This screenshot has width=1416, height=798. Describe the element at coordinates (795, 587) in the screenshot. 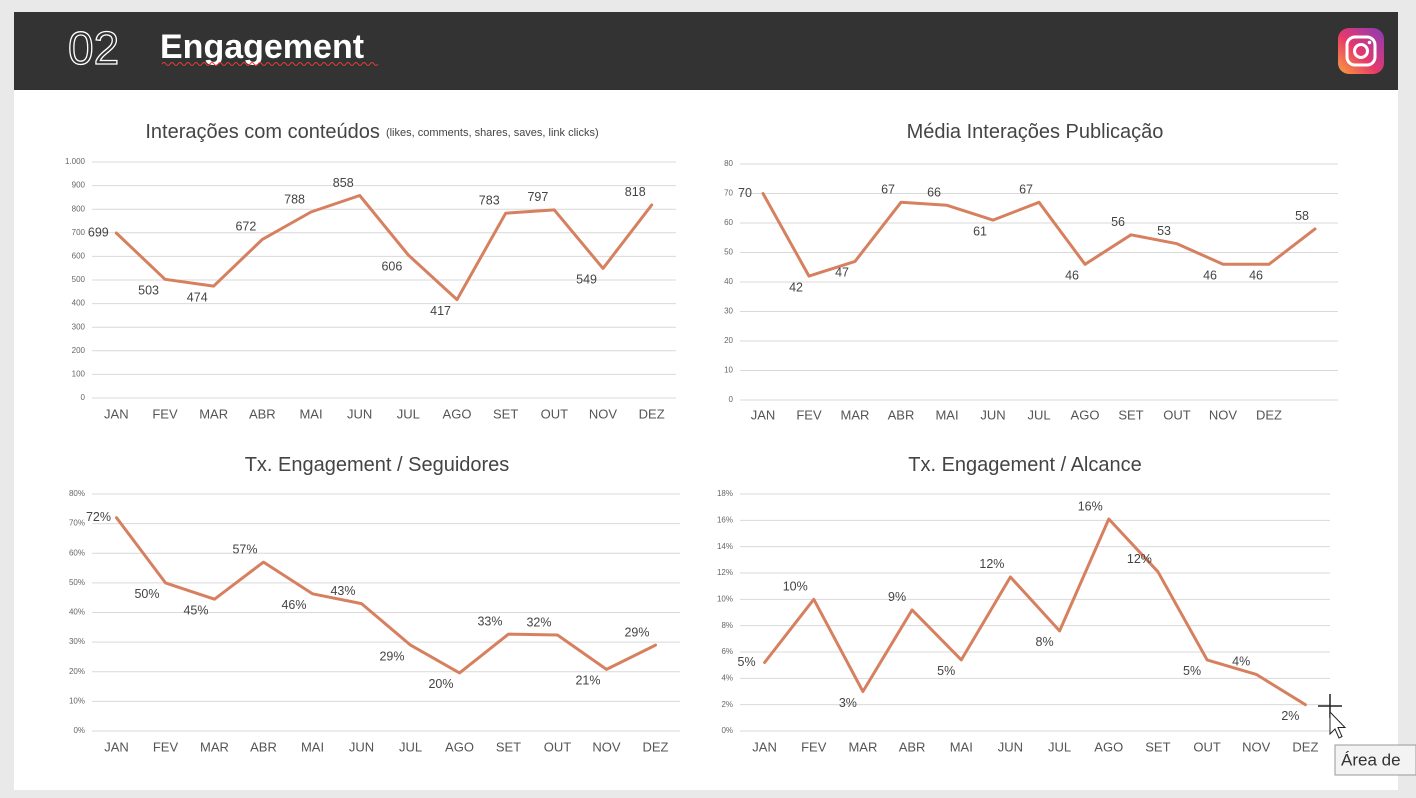

I see `data-label: 10%` at that location.